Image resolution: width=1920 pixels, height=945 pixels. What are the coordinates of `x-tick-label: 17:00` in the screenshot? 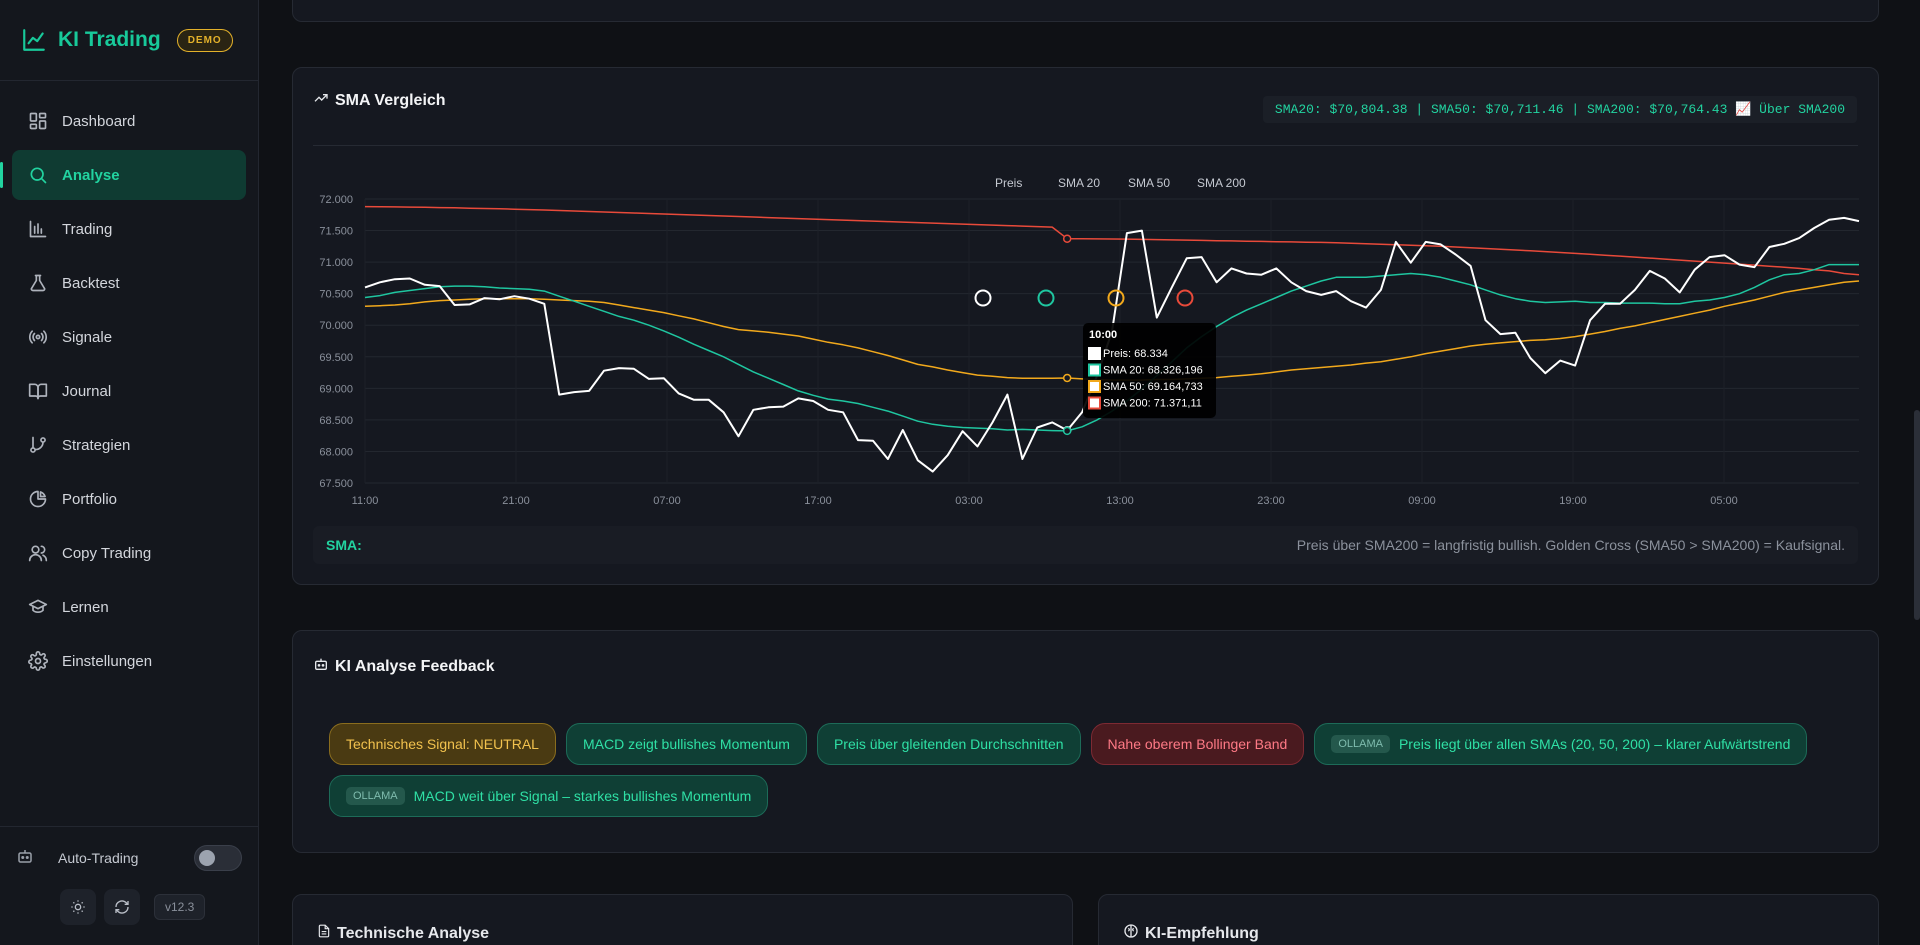 It's located at (818, 501).